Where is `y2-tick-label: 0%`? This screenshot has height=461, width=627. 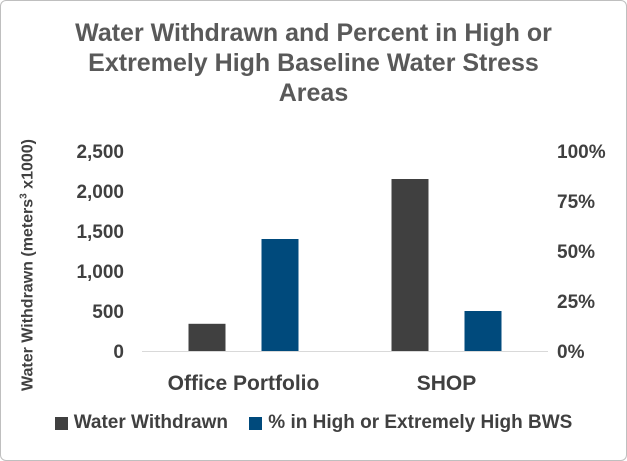
y2-tick-label: 0% is located at coordinates (571, 352).